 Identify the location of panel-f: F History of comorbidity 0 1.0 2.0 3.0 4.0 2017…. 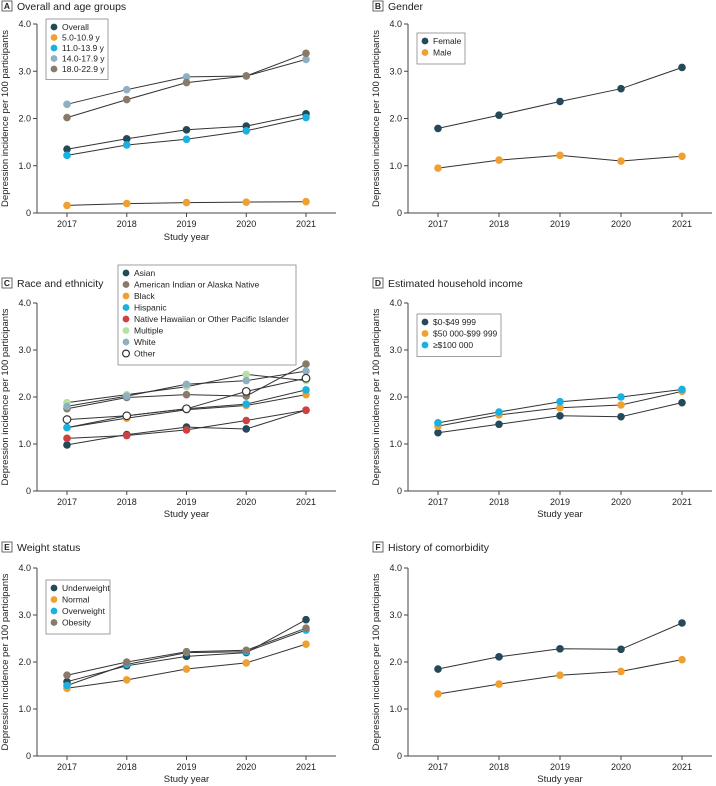
(541, 663).